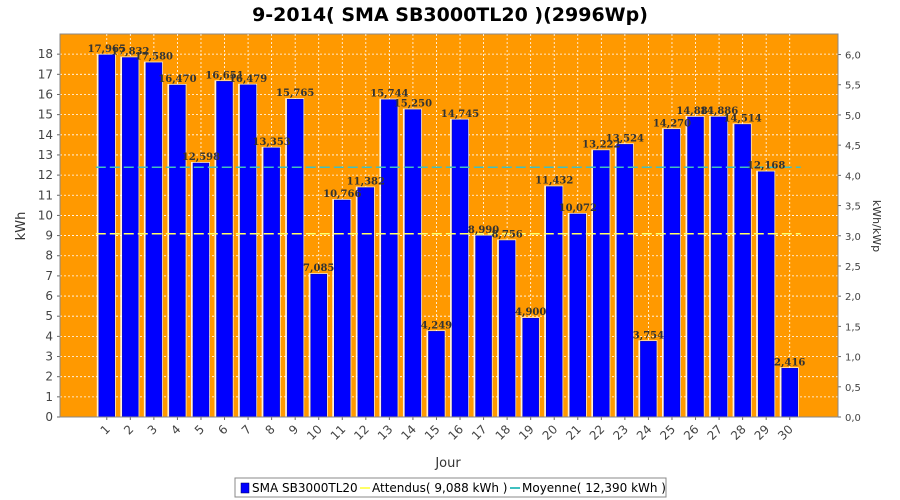  I want to click on x-tick-label: 11, so click(338, 432).